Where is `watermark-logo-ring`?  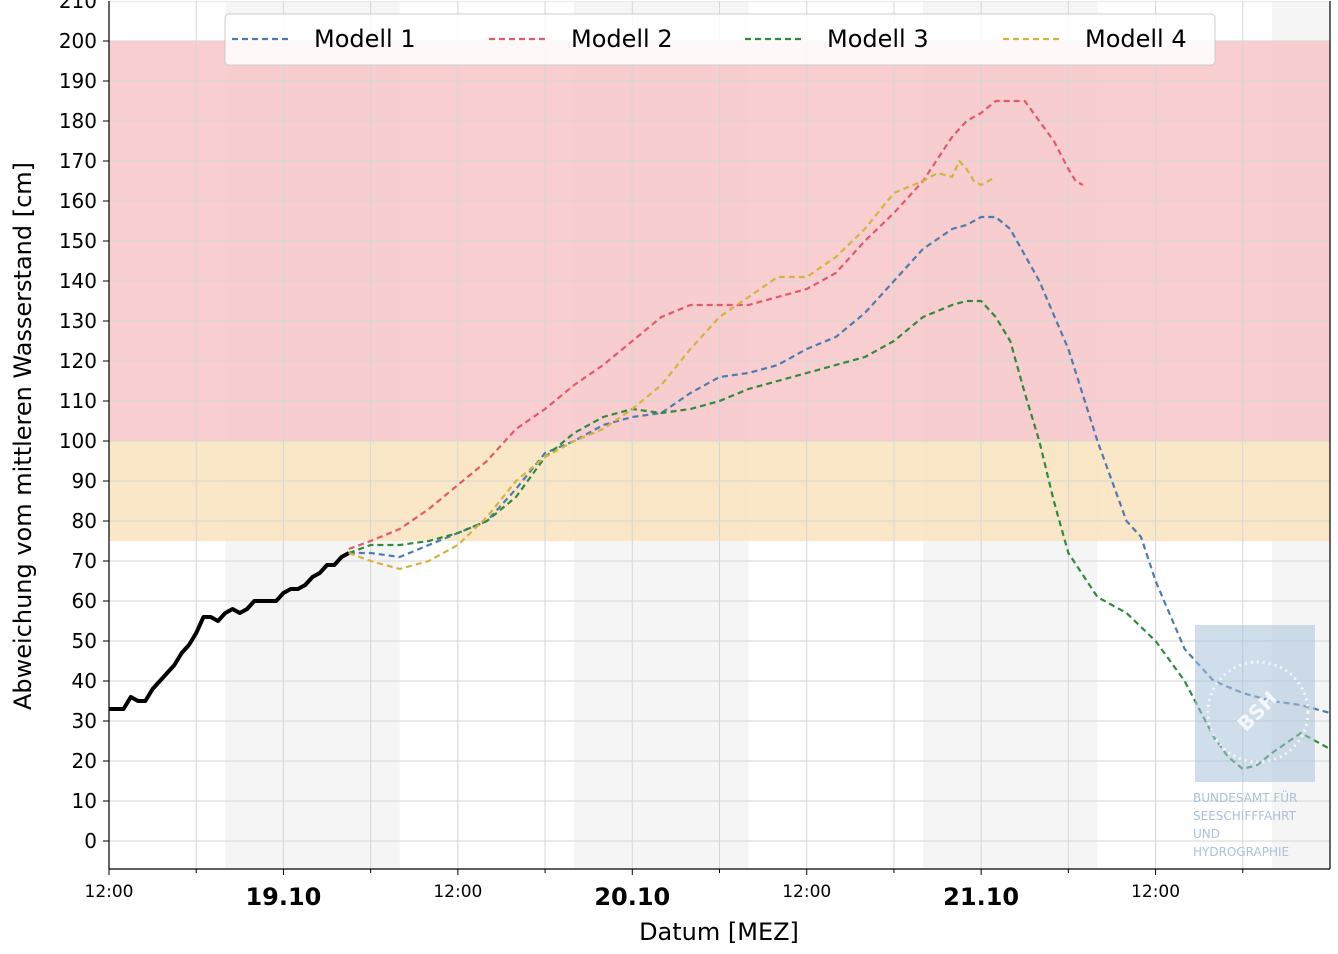 watermark-logo-ring is located at coordinates (1258, 712).